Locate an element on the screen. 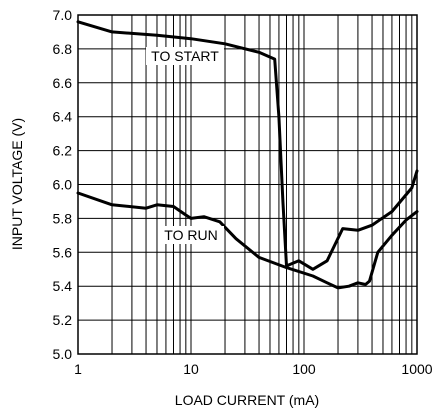 The image size is (439, 412). y-tick-label: 5.4 is located at coordinates (63, 286).